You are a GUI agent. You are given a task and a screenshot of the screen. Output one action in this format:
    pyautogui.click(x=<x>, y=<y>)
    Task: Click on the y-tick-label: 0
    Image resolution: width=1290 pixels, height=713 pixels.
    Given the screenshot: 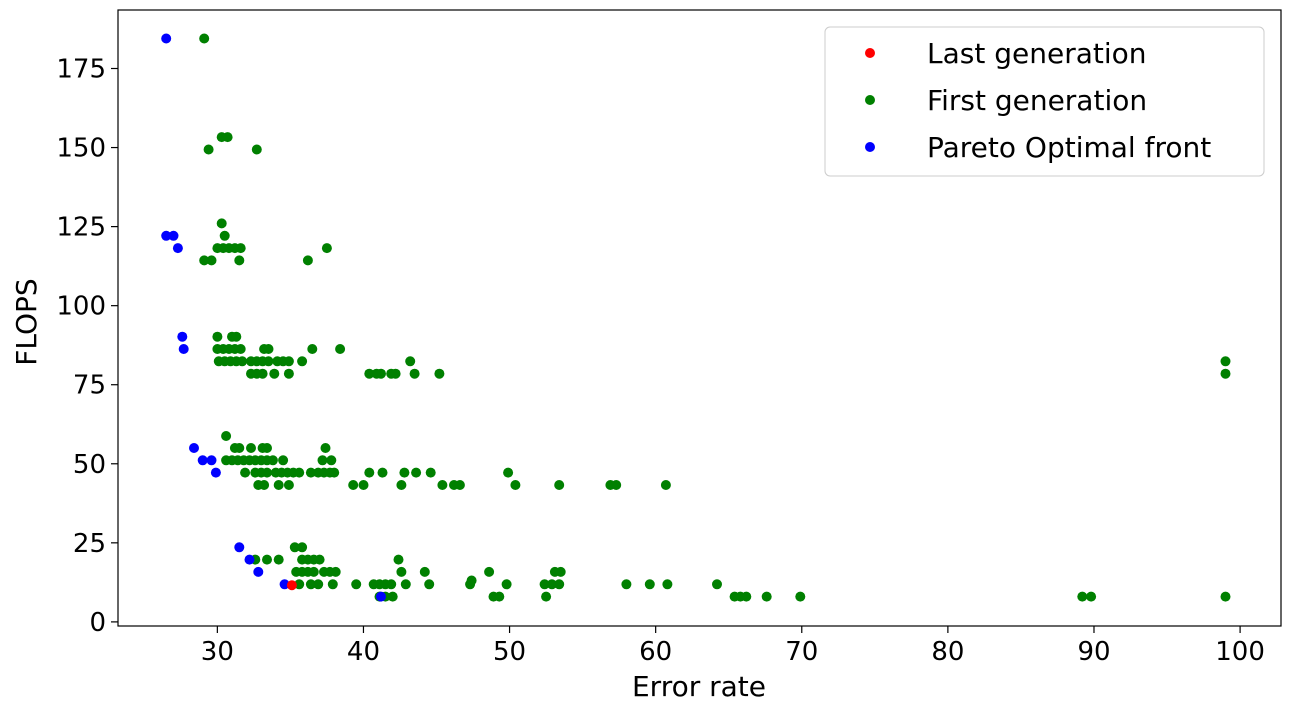 What is the action you would take?
    pyautogui.click(x=97, y=623)
    